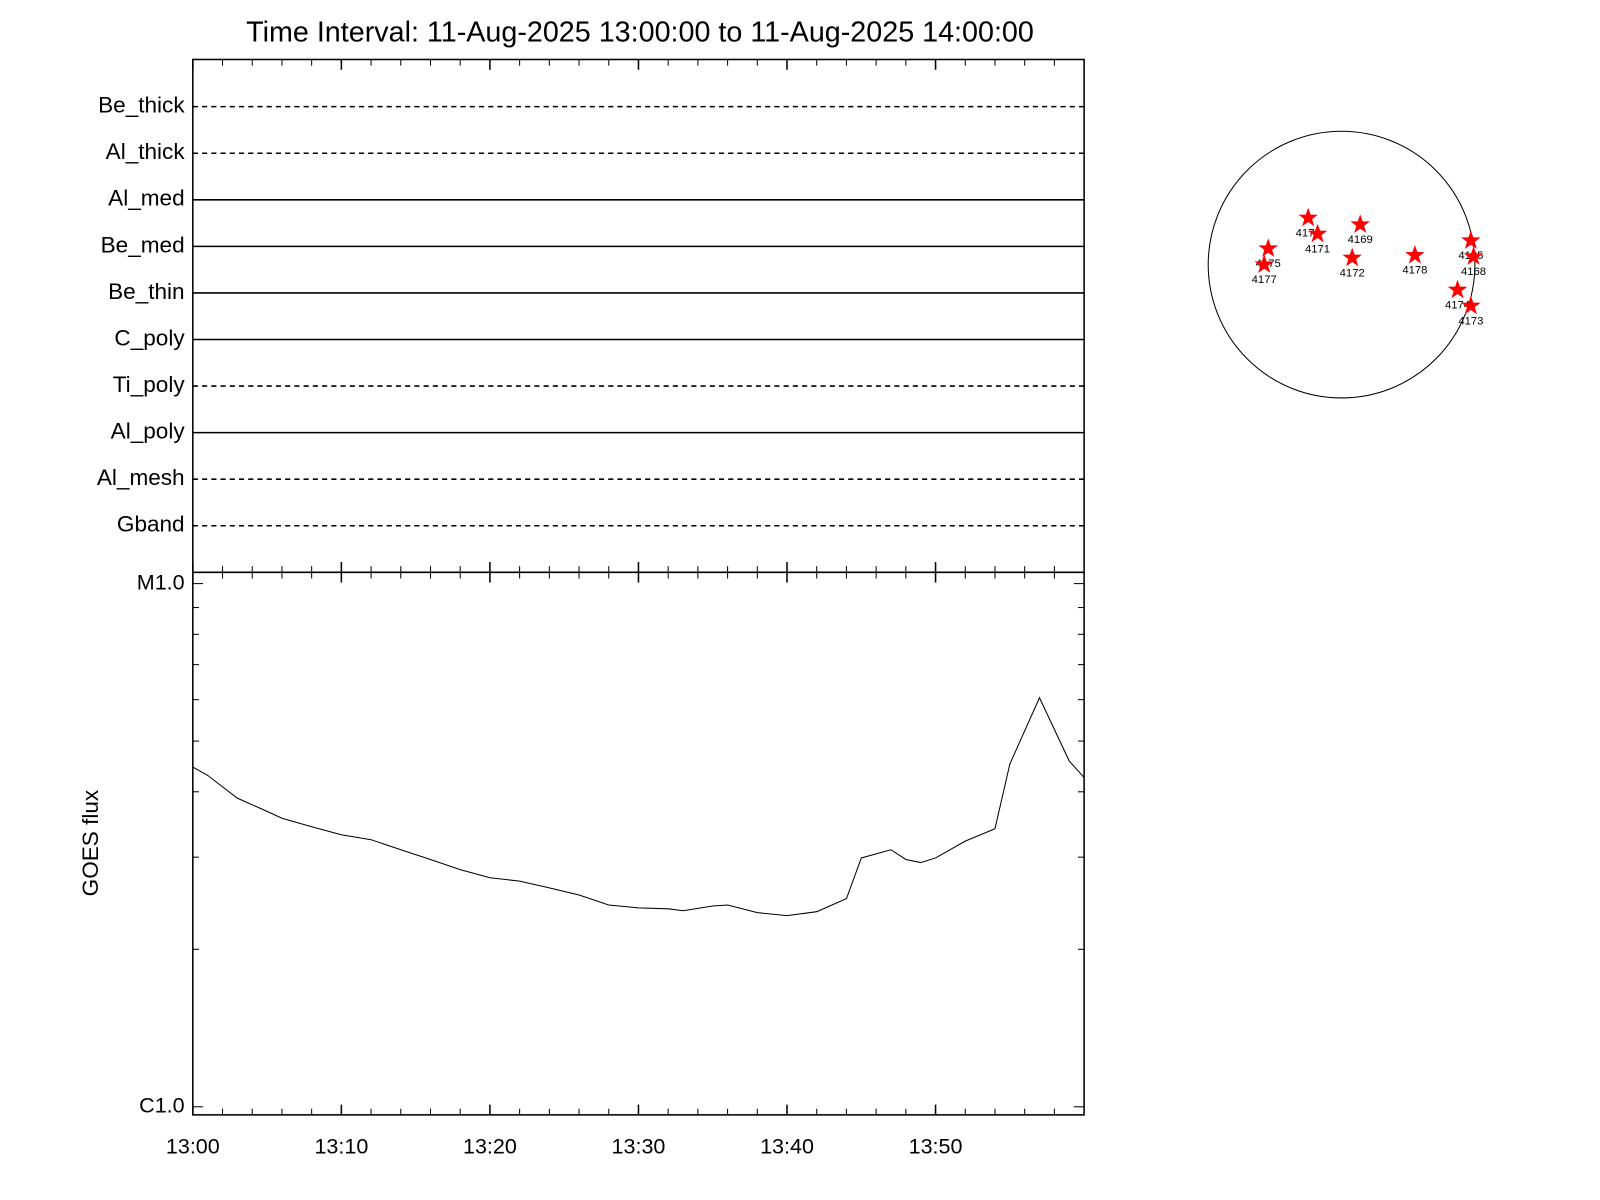  Describe the element at coordinates (151, 524) in the screenshot. I see `filter-label: Gband` at that location.